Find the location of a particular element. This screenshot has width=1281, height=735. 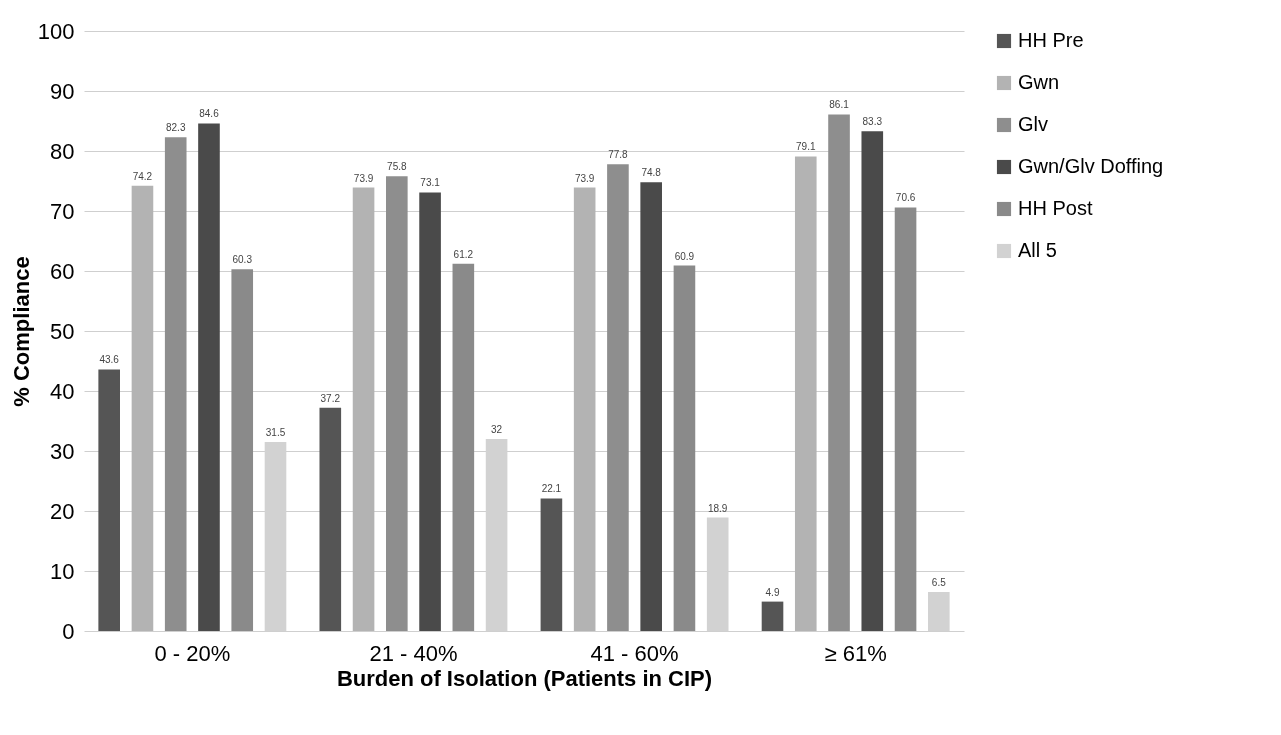

data-label: 70.6 is located at coordinates (905, 198).